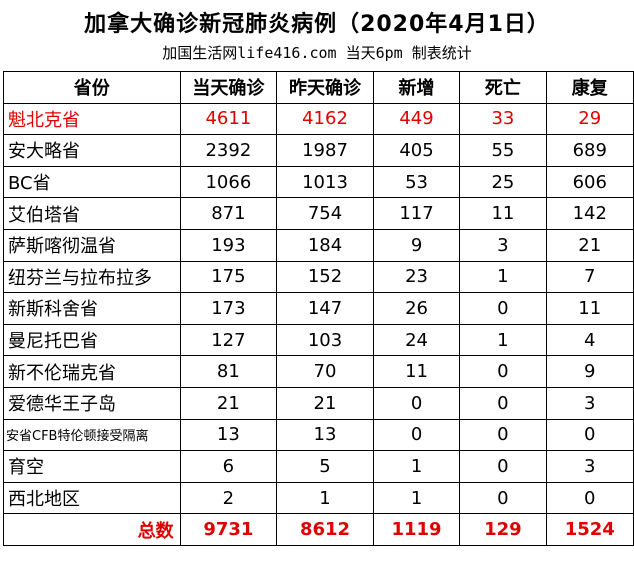 This screenshot has height=569, width=634. I want to click on table-row: 安大略省 2392 1987 405 55 689, so click(318, 150).